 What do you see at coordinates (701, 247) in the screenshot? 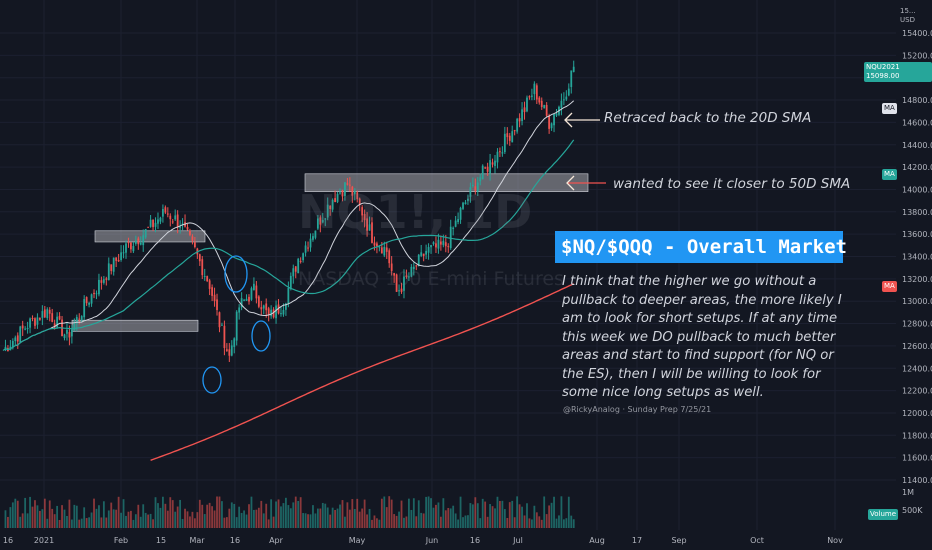
I see `idea-headline: $NQ/$QQQ - Overall Market` at bounding box center [701, 247].